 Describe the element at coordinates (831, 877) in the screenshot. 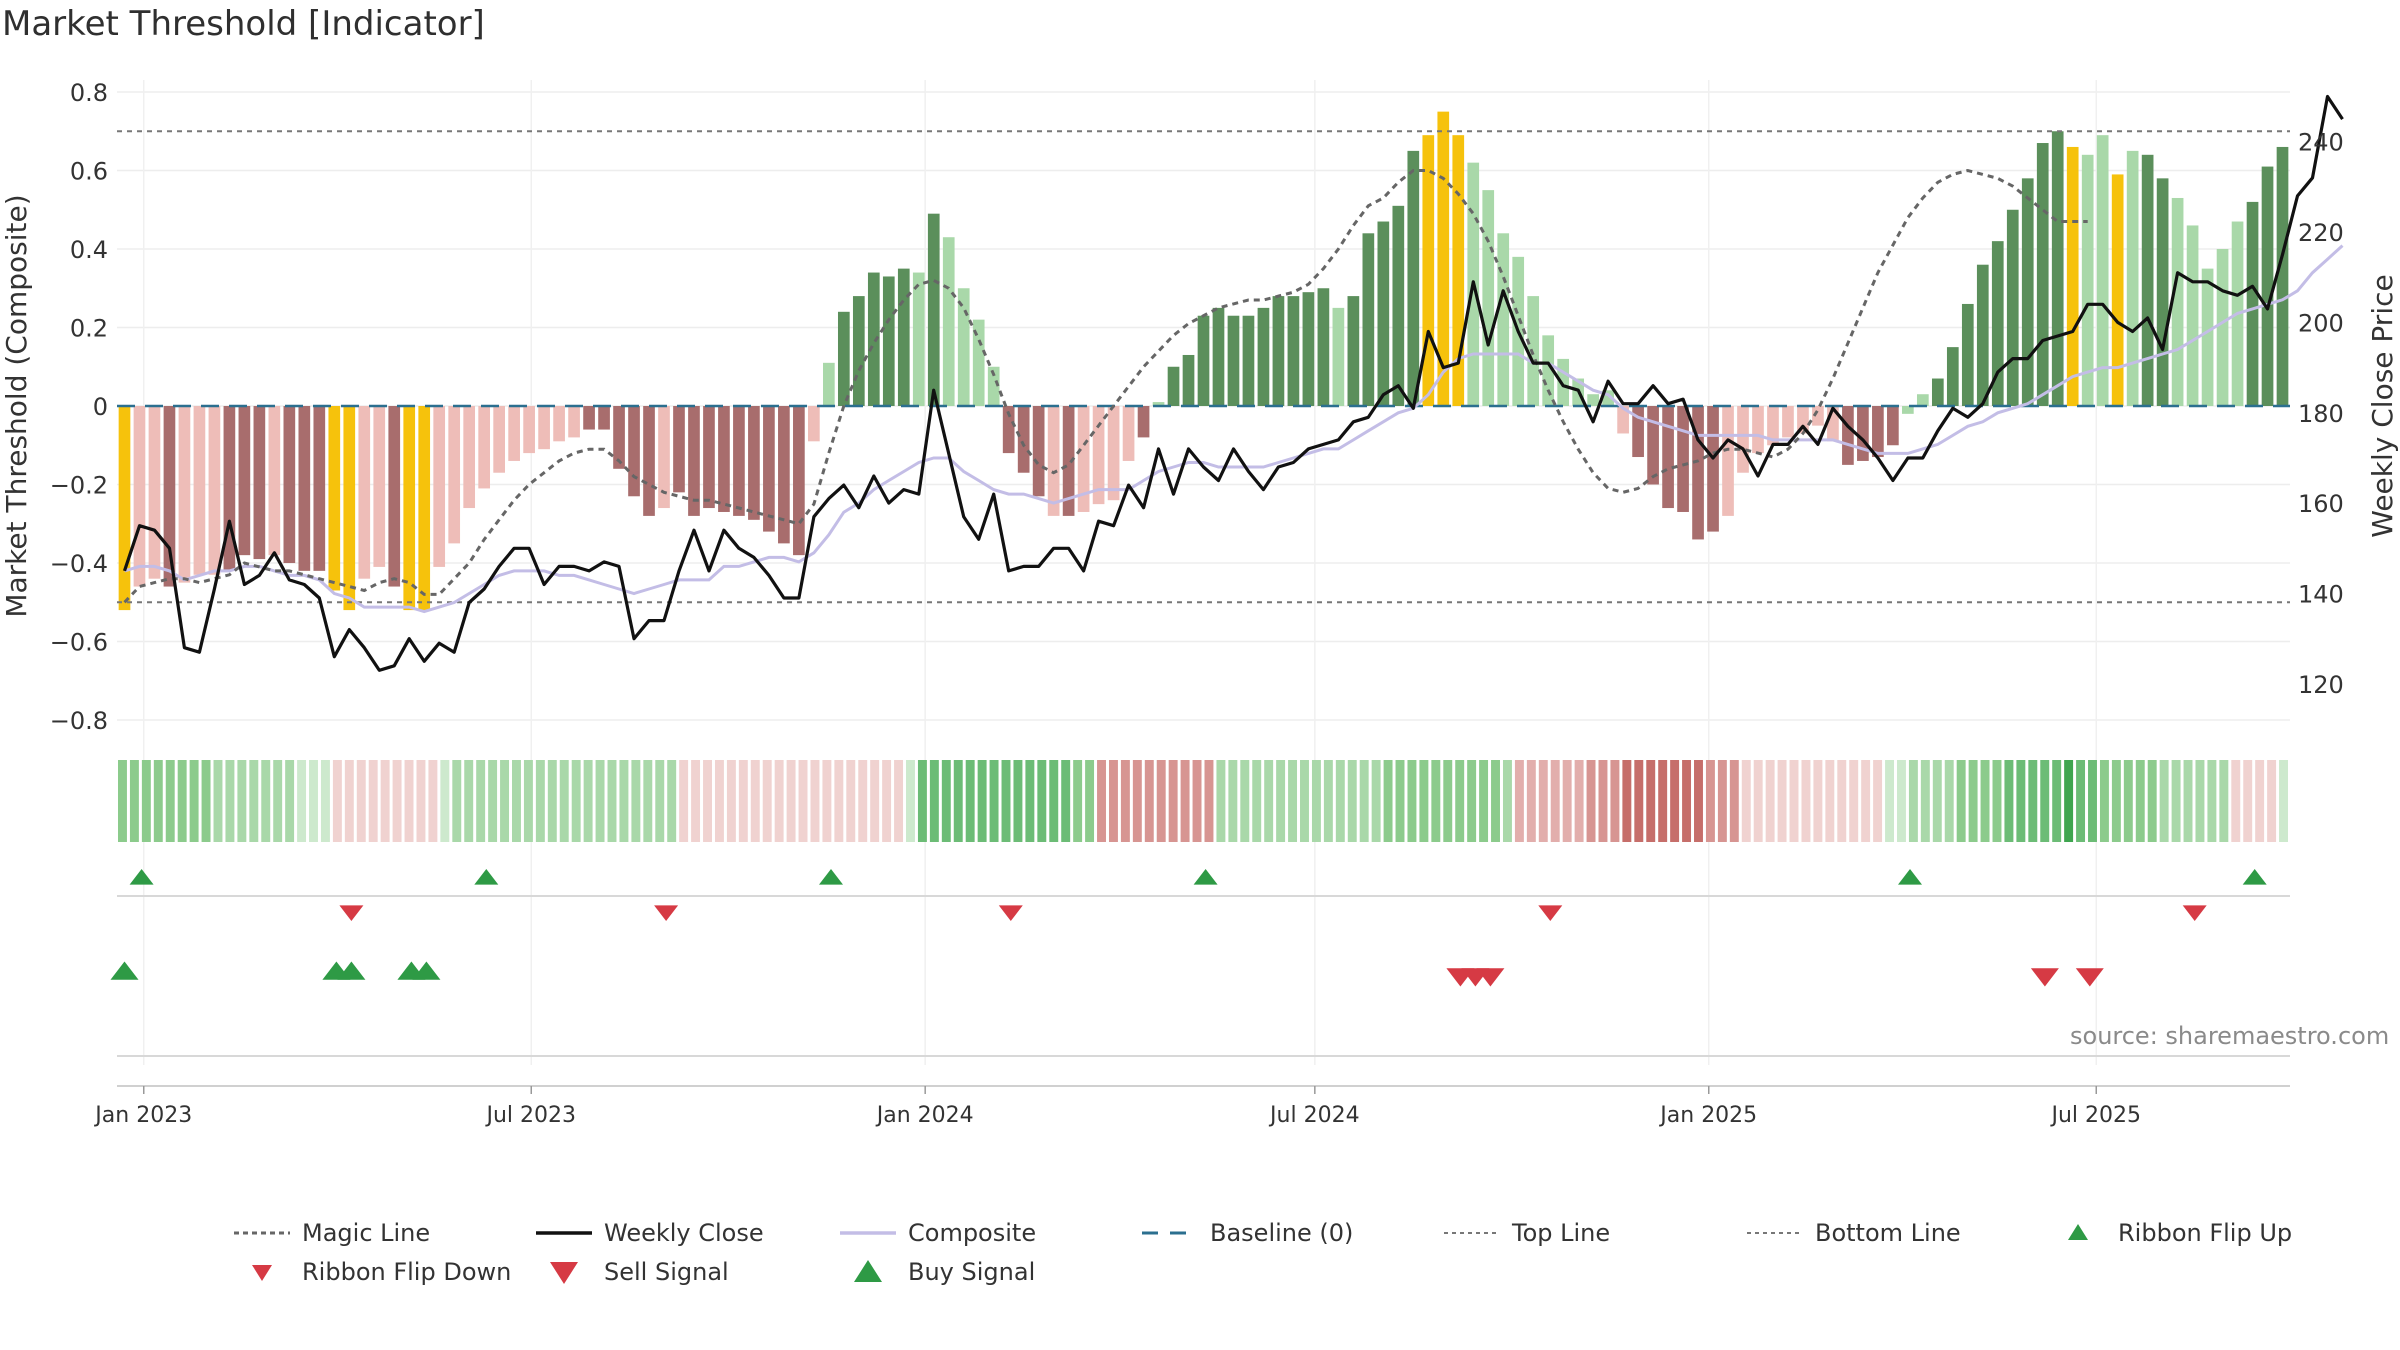

I see `ribbon-flip-up-marker` at that location.